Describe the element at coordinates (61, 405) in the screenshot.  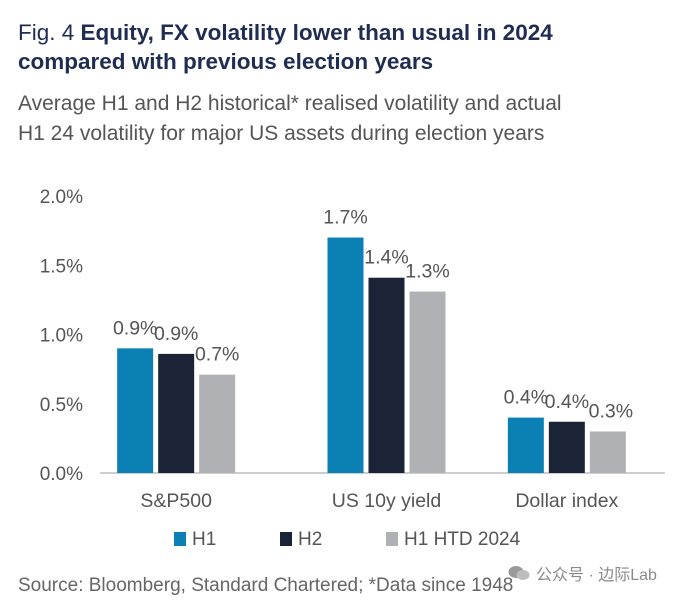
I see `y-tick-label: 0.5%` at that location.